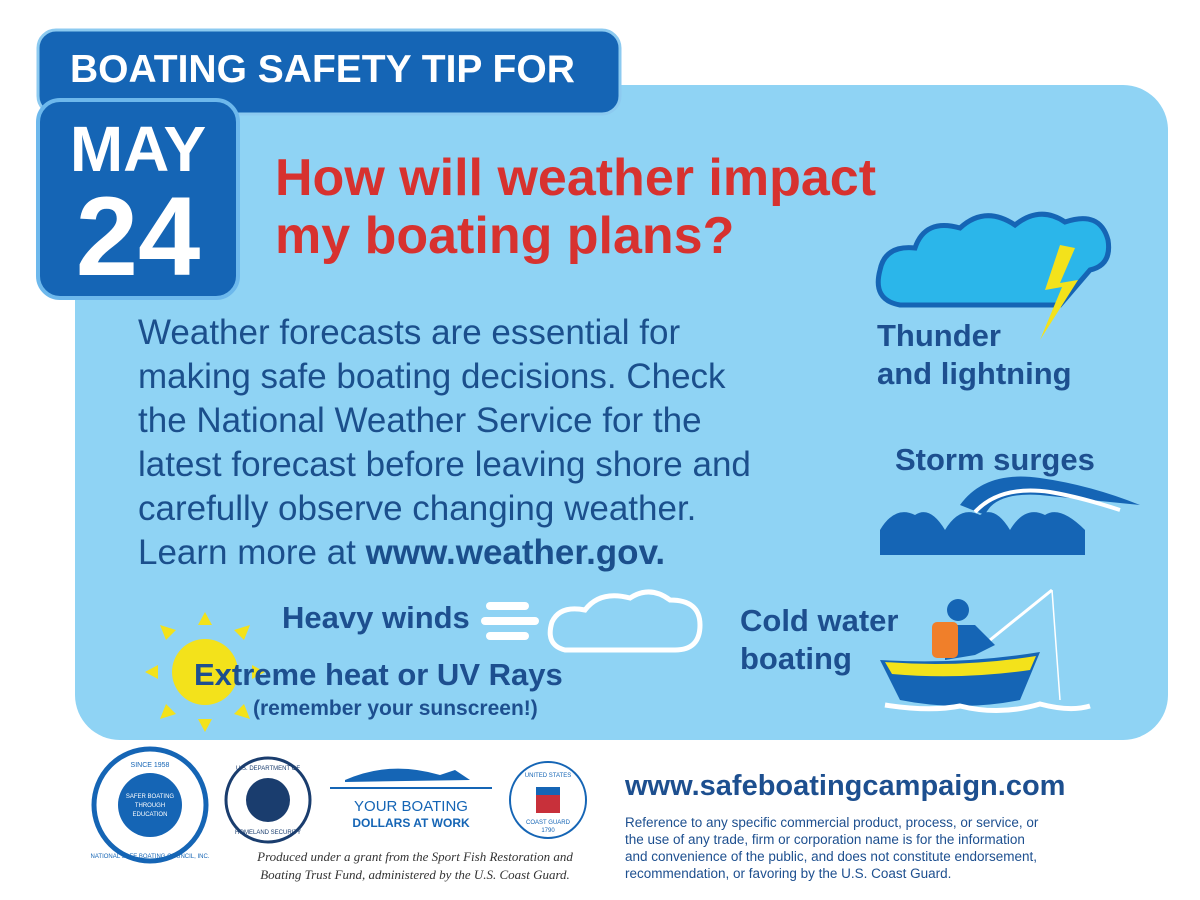 This screenshot has width=1200, height=900. Describe the element at coordinates (417, 508) in the screenshot. I see `body-text: carefully observe changing weather.` at that location.